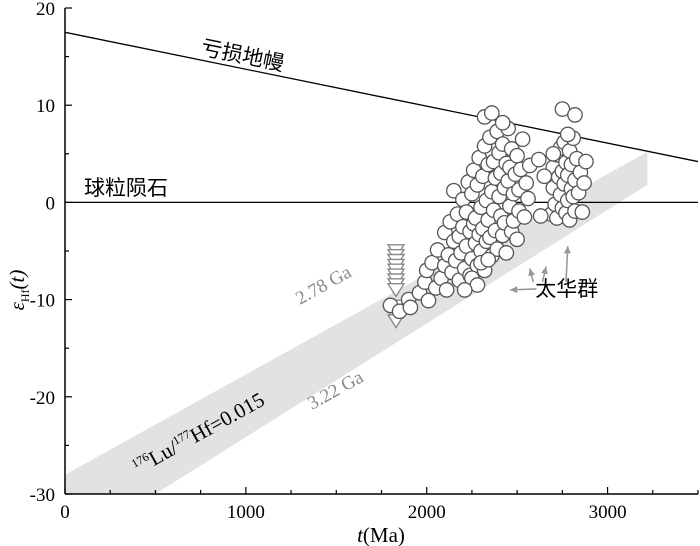 This screenshot has height=546, width=700. Describe the element at coordinates (45, 10) in the screenshot. I see `y-tick-label: 20` at that location.